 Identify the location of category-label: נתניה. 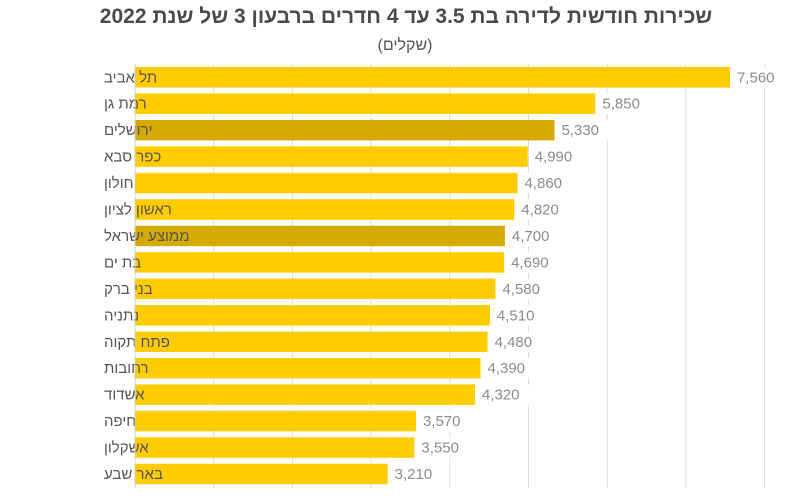
(121, 315).